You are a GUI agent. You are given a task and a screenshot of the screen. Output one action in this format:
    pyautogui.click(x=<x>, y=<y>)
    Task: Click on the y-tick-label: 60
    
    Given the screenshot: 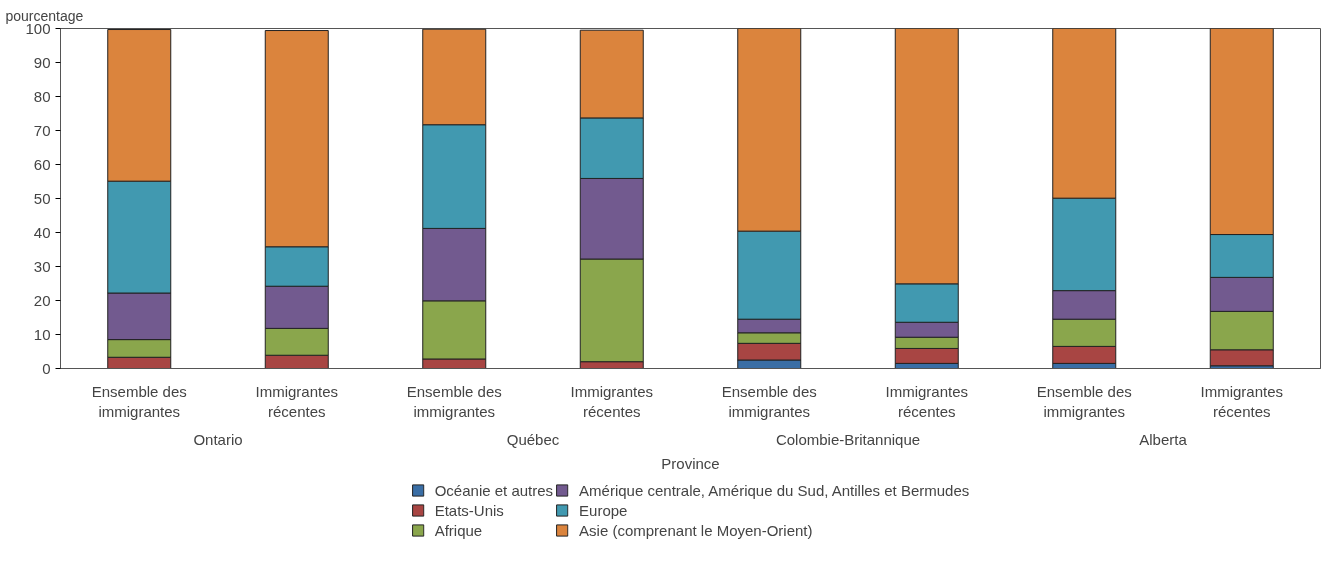 What is the action you would take?
    pyautogui.click(x=42, y=164)
    